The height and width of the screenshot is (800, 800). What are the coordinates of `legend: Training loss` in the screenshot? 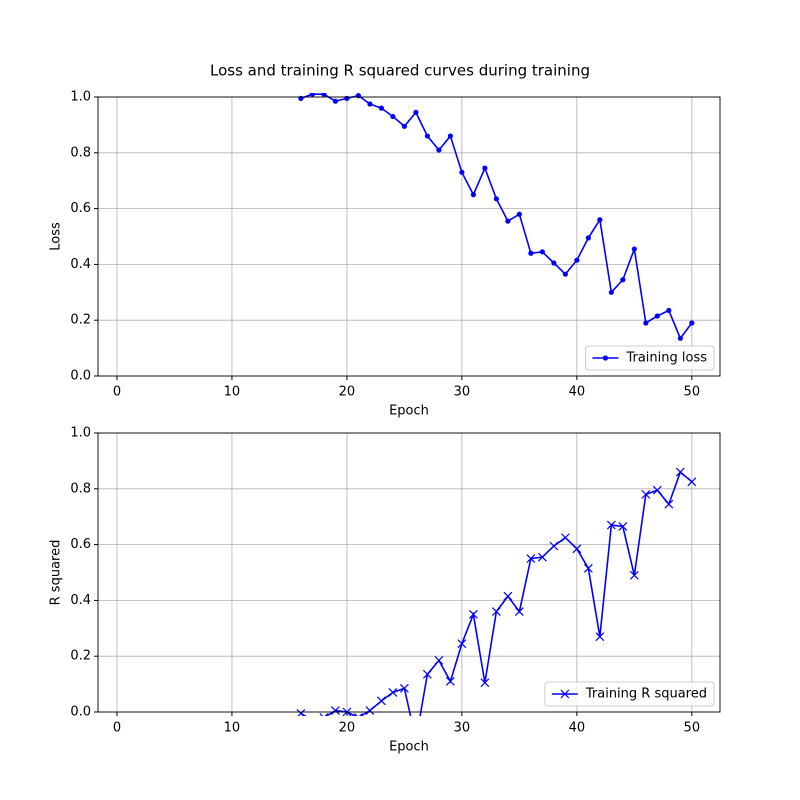 It's located at (649, 358).